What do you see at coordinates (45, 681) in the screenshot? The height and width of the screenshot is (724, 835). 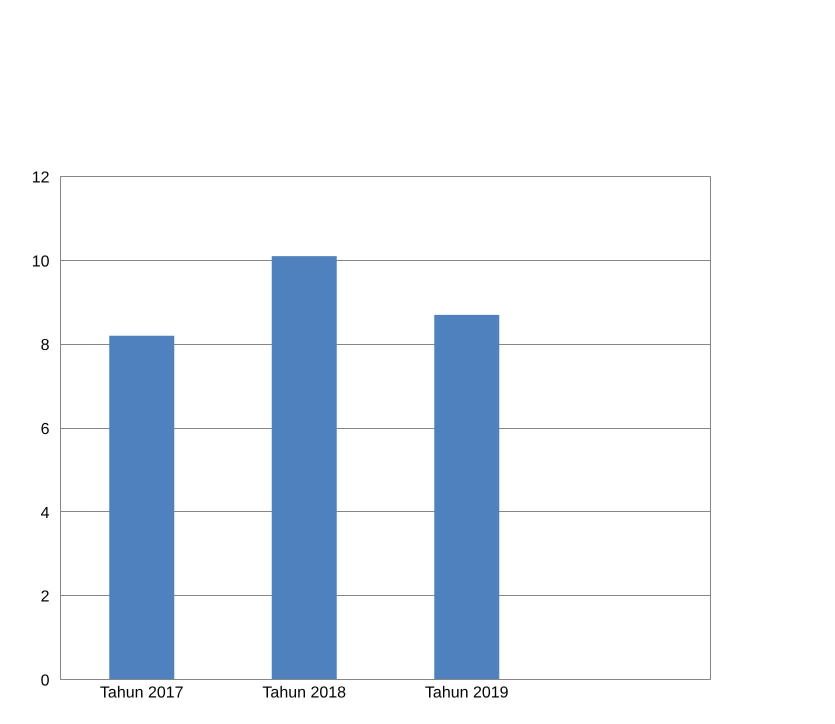 I see `y-tick-label: 0` at bounding box center [45, 681].